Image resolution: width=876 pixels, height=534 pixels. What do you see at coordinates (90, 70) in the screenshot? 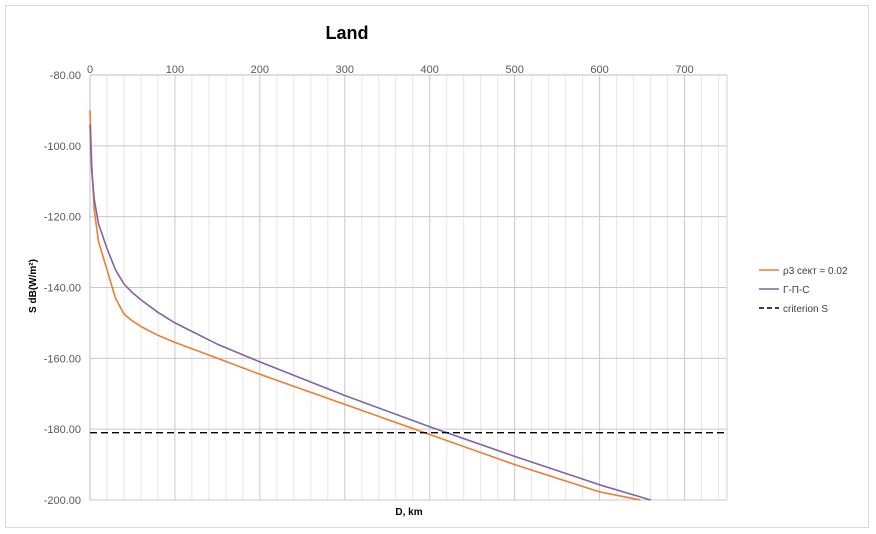
I see `x-tick-label: 0` at bounding box center [90, 70].